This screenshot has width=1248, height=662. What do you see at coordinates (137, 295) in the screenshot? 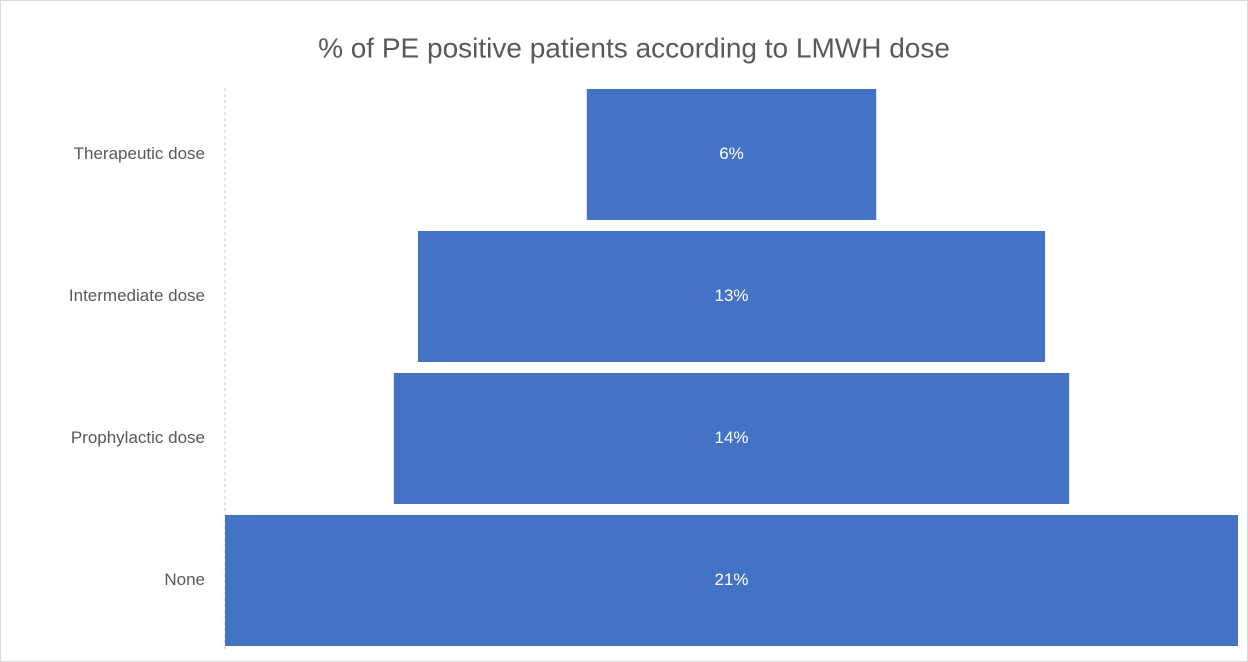
I see `category-label: Intermediate dose` at bounding box center [137, 295].